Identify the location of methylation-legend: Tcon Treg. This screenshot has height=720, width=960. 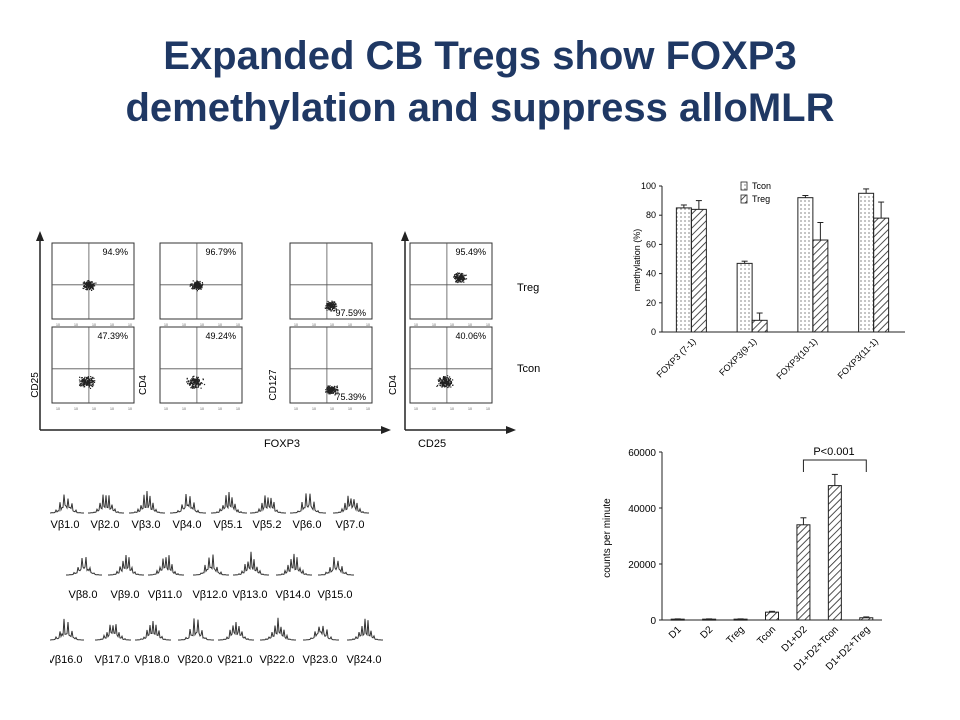
(755, 192).